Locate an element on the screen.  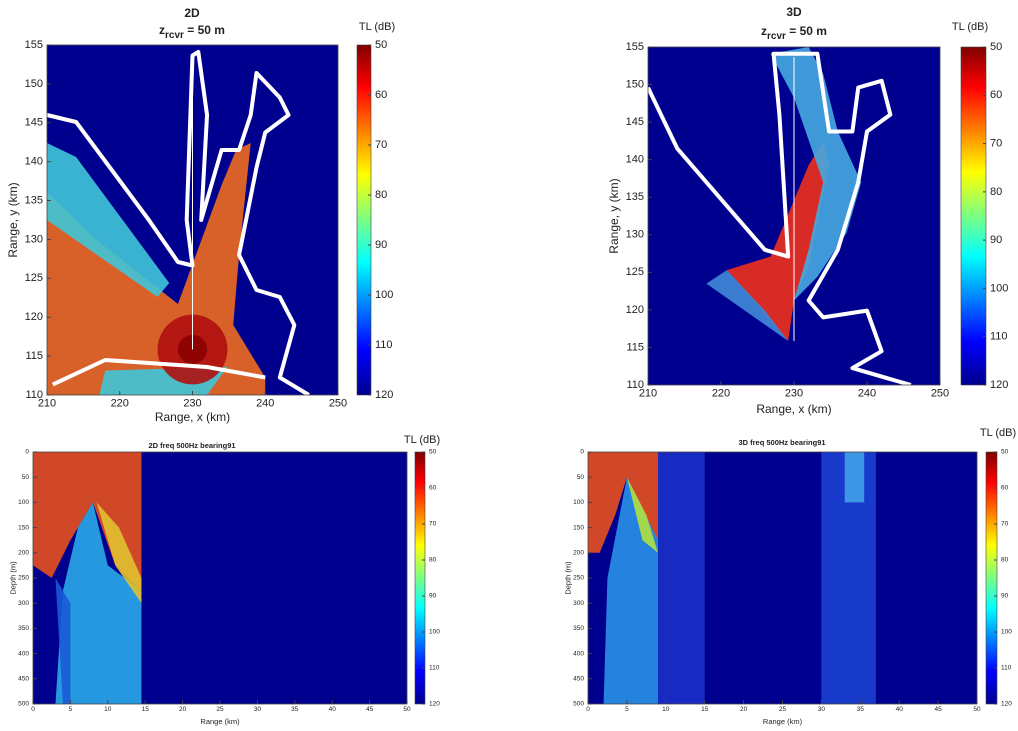
subtitle-symbol: z is located at coordinates (162, 30).